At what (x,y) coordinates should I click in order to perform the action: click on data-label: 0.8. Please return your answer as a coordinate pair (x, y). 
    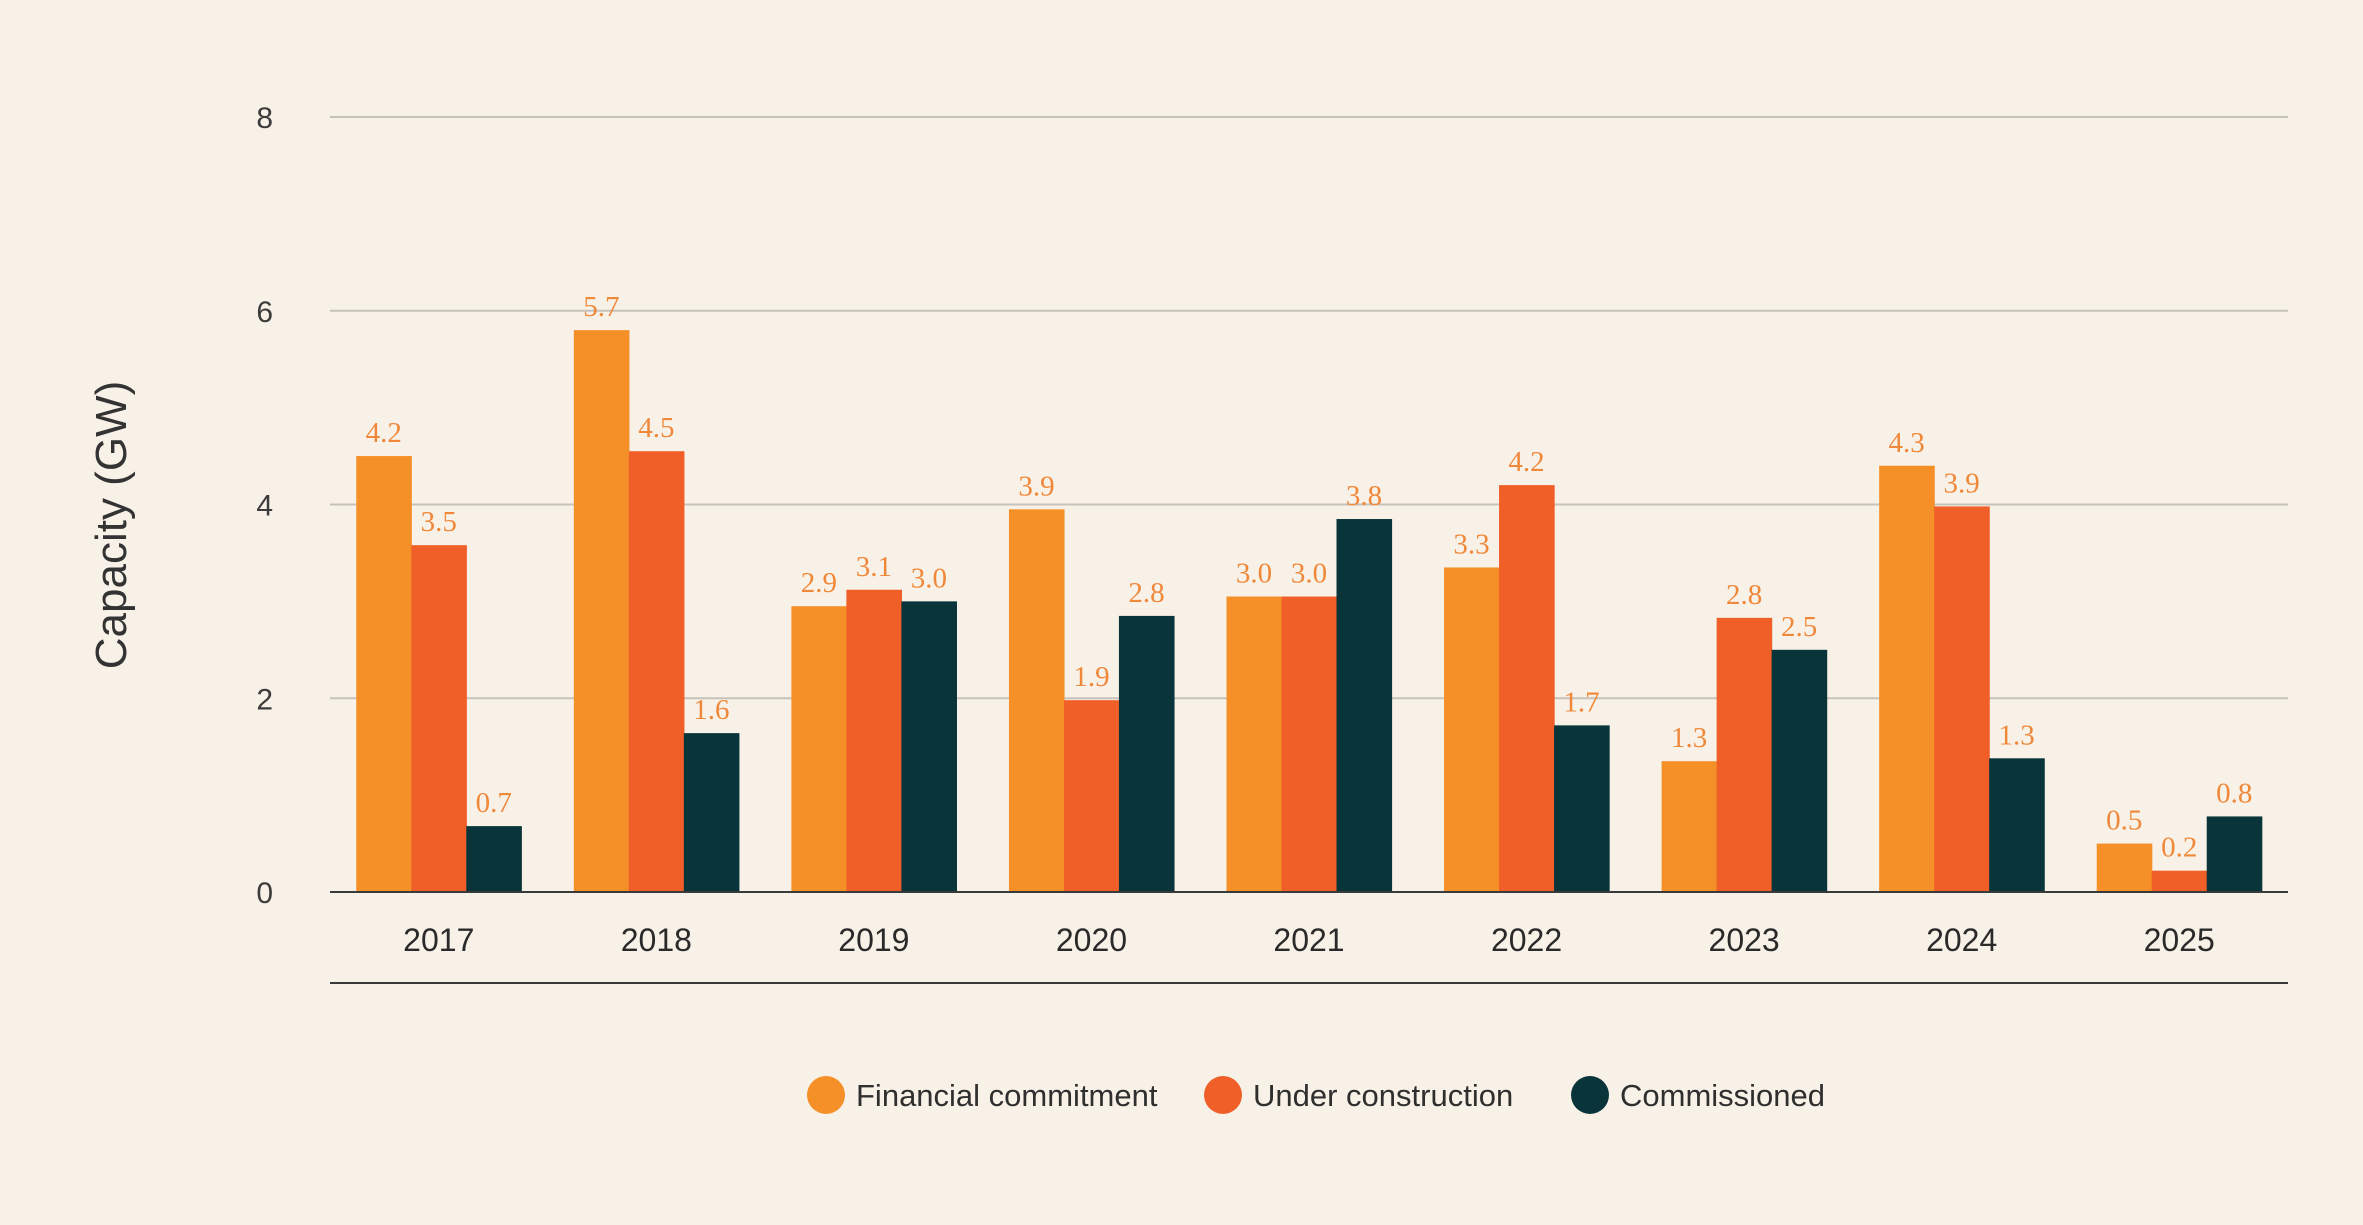
    Looking at the image, I should click on (2234, 793).